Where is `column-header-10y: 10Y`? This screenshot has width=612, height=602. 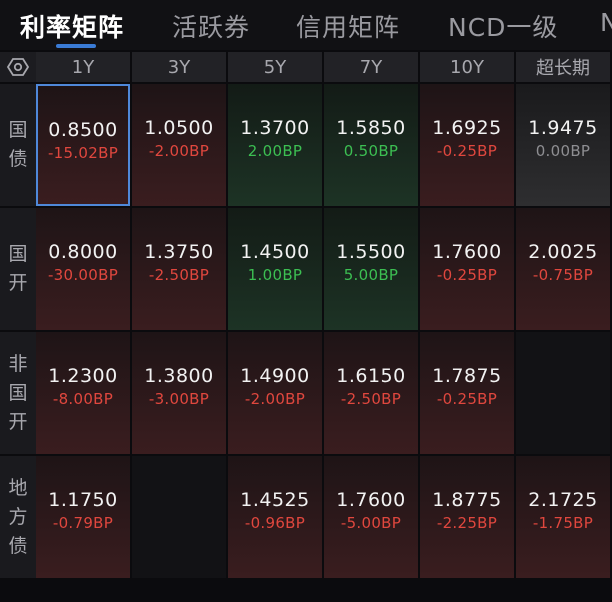
column-header-10y: 10Y is located at coordinates (467, 67).